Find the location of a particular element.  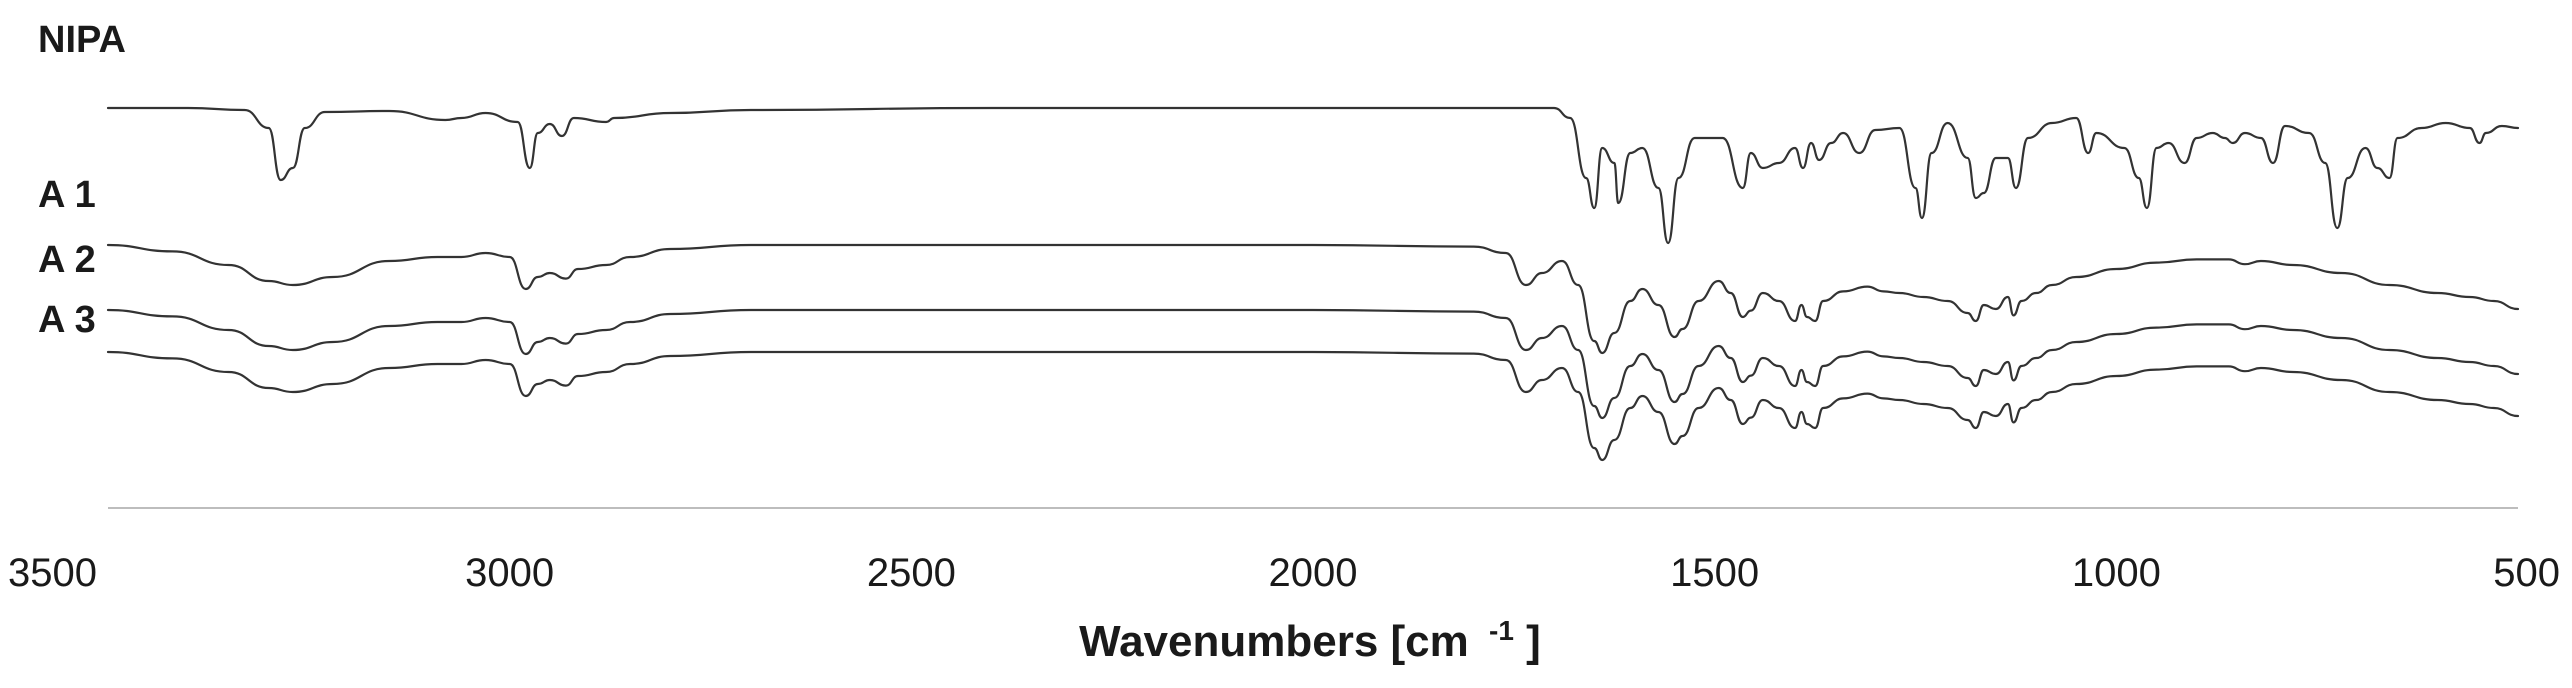

x-tick-label: 500 is located at coordinates (2526, 573).